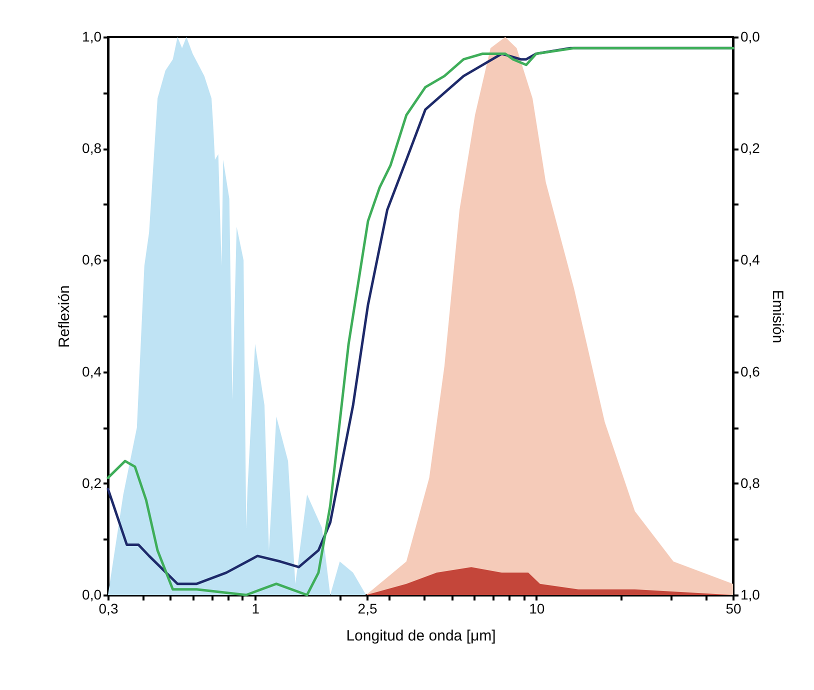 Image resolution: width=814 pixels, height=690 pixels. What do you see at coordinates (750, 371) in the screenshot?
I see `y2-tick-label: 0,6` at bounding box center [750, 371].